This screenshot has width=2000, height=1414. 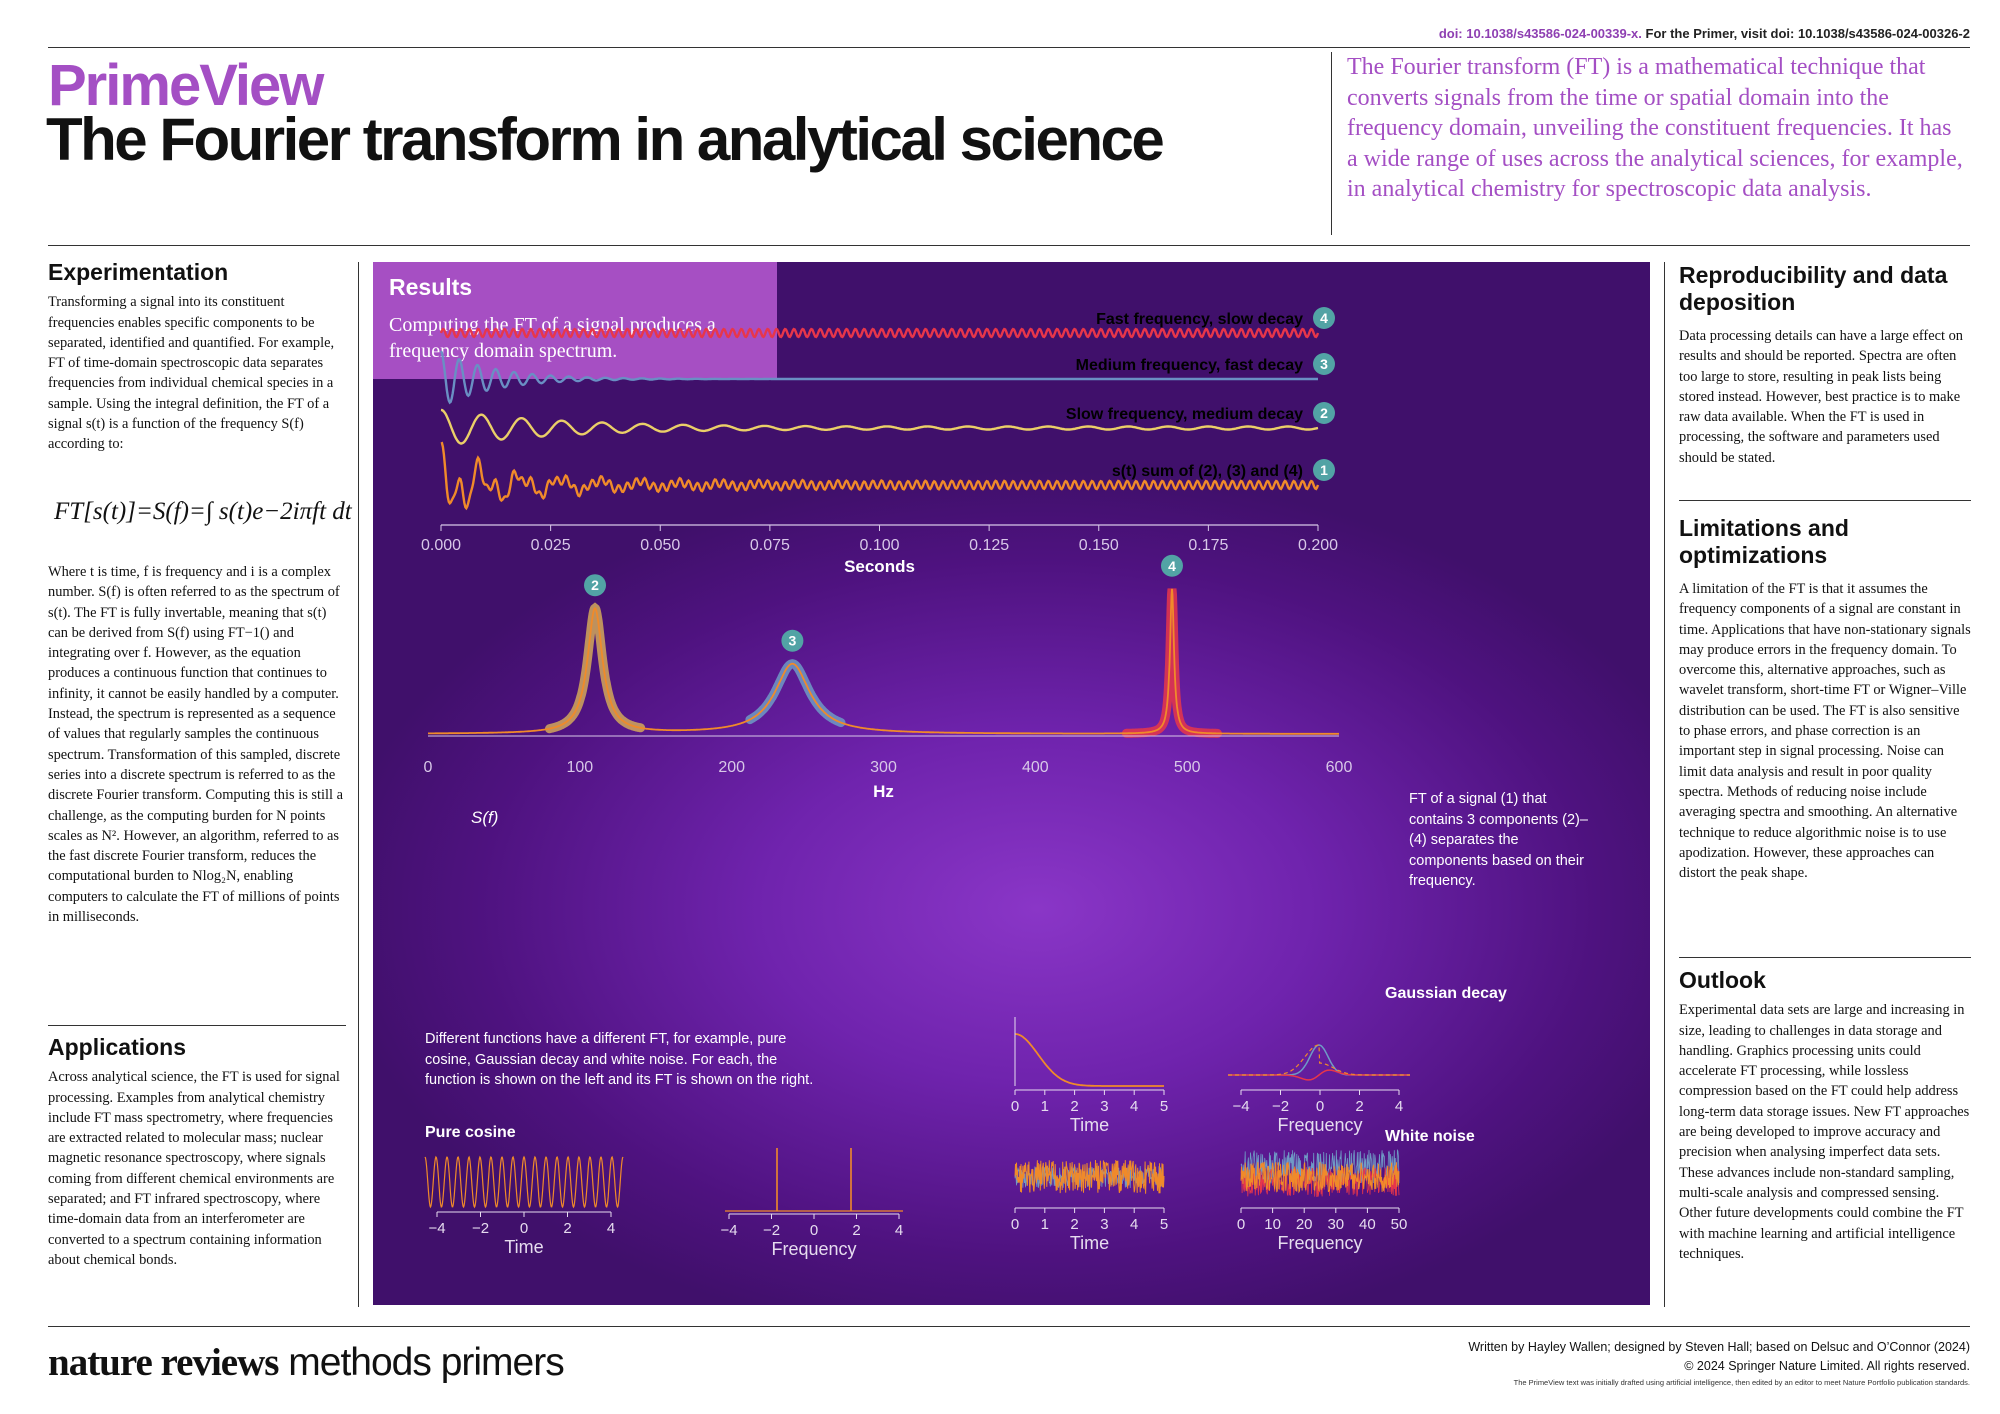 I want to click on time-tick-label: 0.150, so click(x=1099, y=545).